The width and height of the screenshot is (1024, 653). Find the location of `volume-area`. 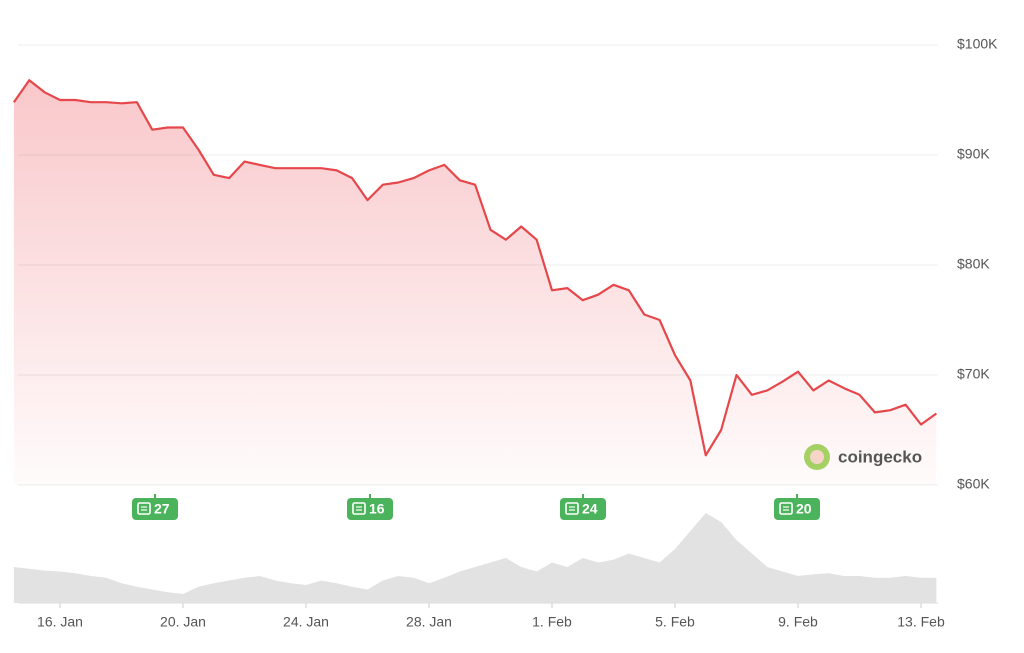

volume-area is located at coordinates (475, 558).